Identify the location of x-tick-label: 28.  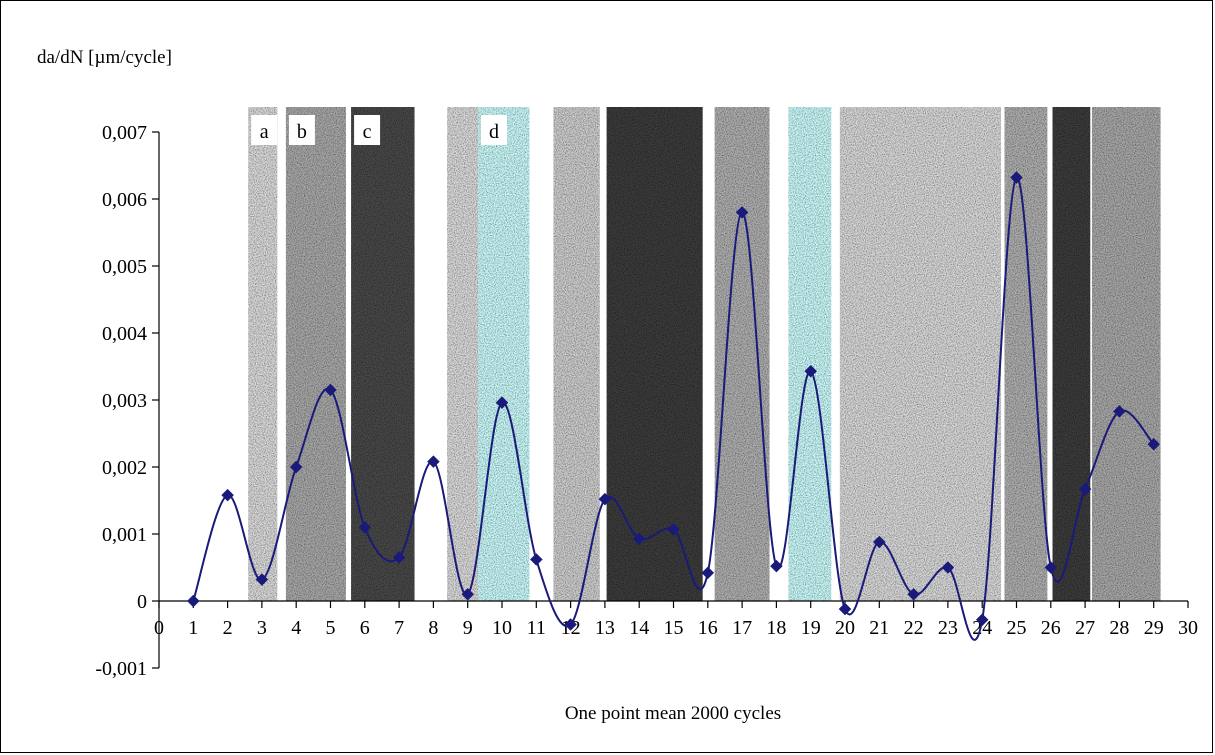
(1119, 628).